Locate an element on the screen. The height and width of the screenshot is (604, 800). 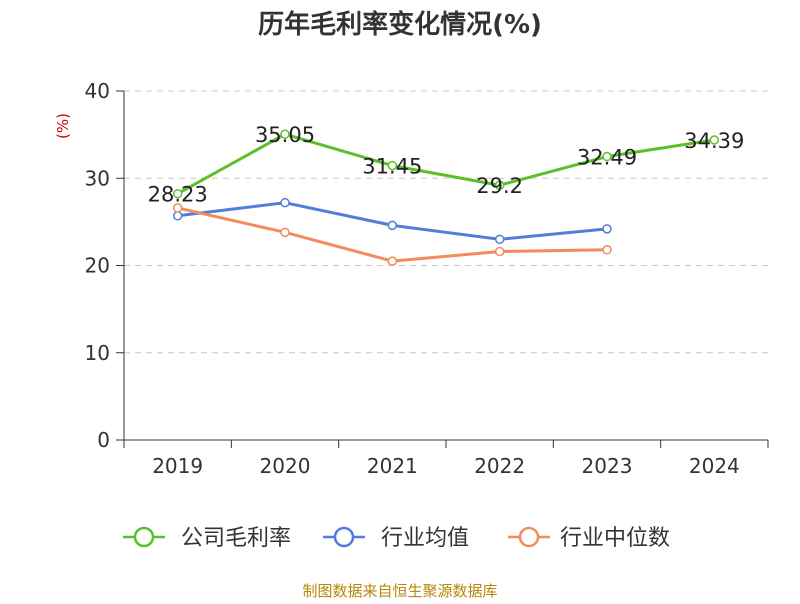
y-tick-label: 40 is located at coordinates (97, 91).